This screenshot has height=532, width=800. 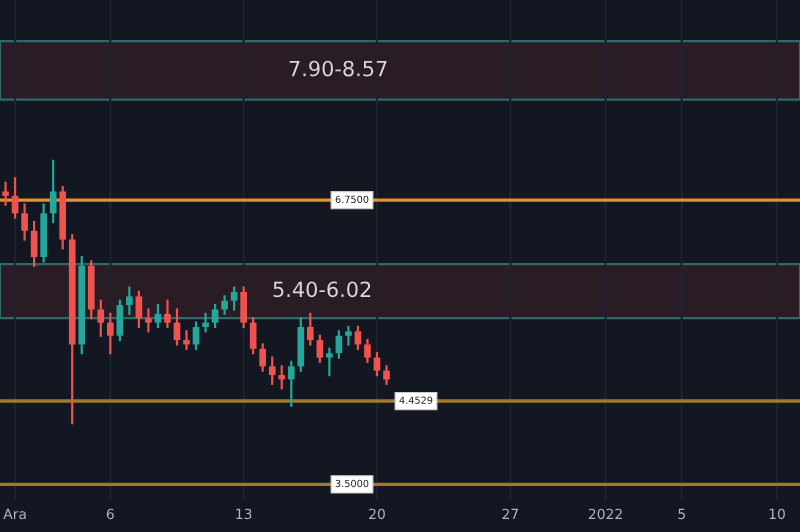 I want to click on band-label: 5.40-6.02, so click(x=322, y=289).